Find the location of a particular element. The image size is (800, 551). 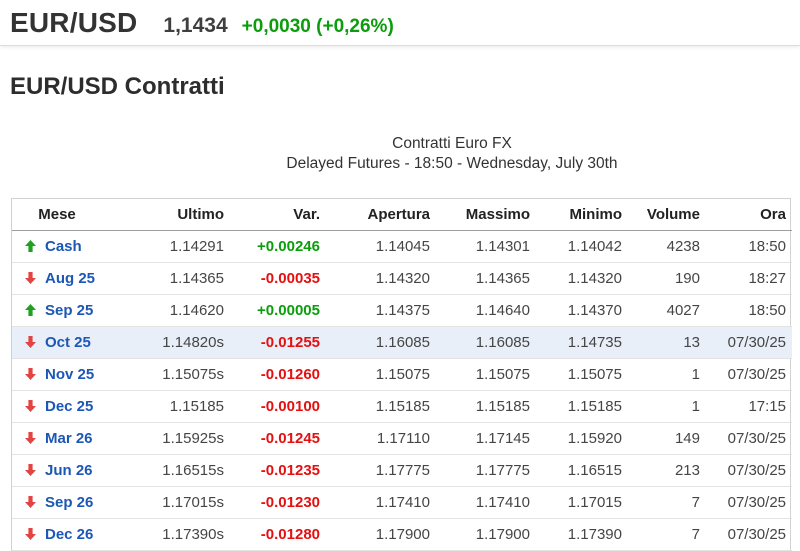

month-link: Mar 26 is located at coordinates (69, 438).